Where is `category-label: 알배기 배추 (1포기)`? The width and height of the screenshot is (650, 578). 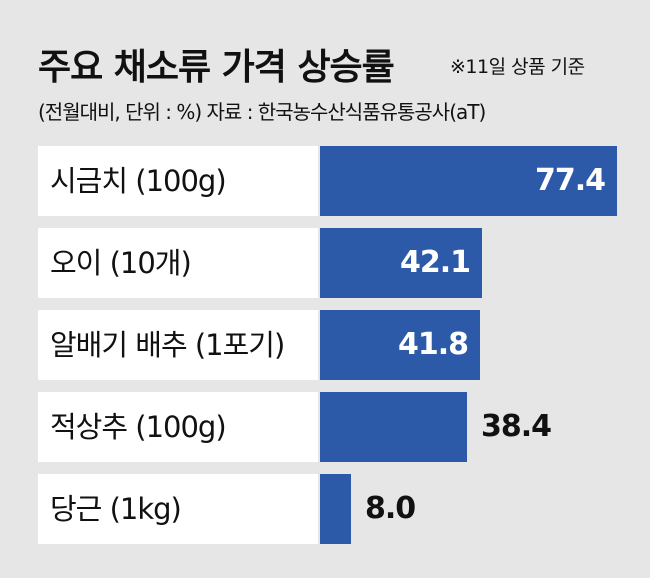 category-label: 알배기 배추 (1포기) is located at coordinates (167, 345).